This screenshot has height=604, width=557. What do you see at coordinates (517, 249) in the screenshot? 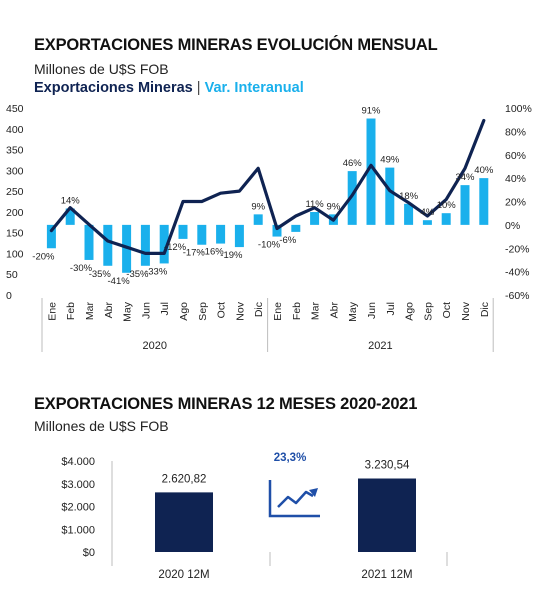
I see `y-right-tick-label: -20%` at bounding box center [517, 249].